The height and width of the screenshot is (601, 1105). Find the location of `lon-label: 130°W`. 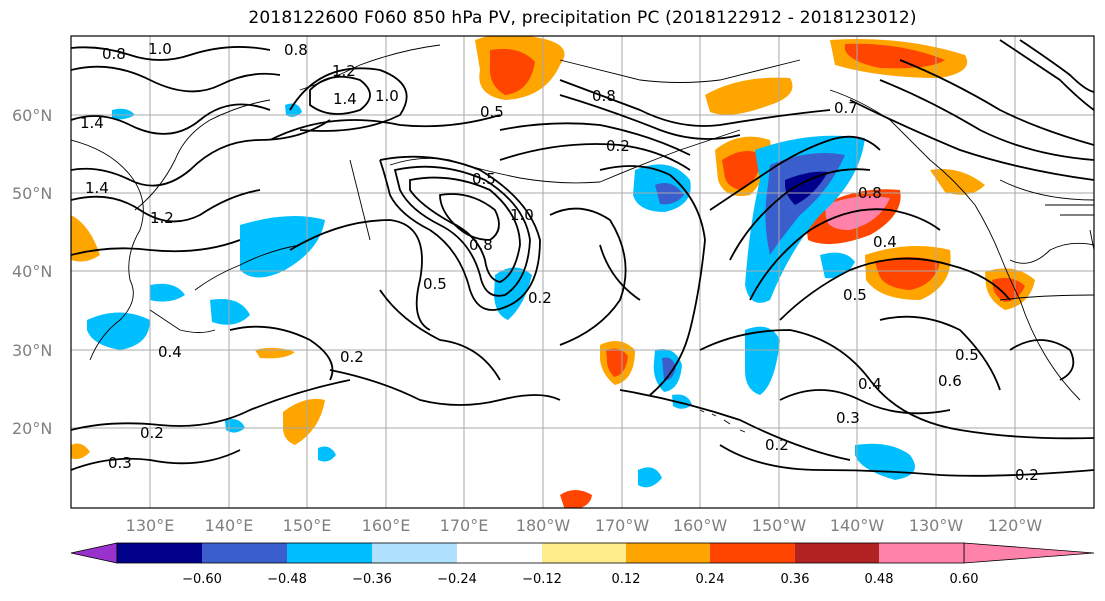

lon-label: 130°W is located at coordinates (936, 525).